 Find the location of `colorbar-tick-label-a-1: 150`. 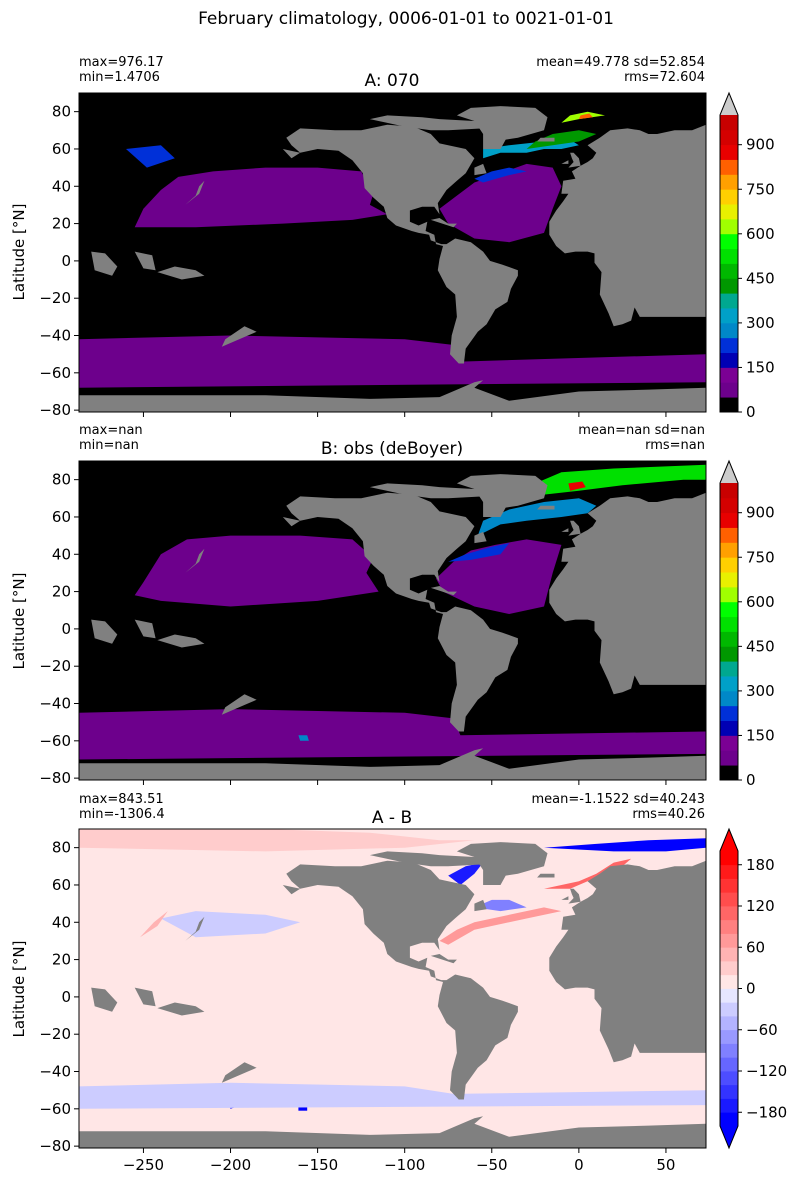

colorbar-tick-label-a-1: 150 is located at coordinates (760, 367).